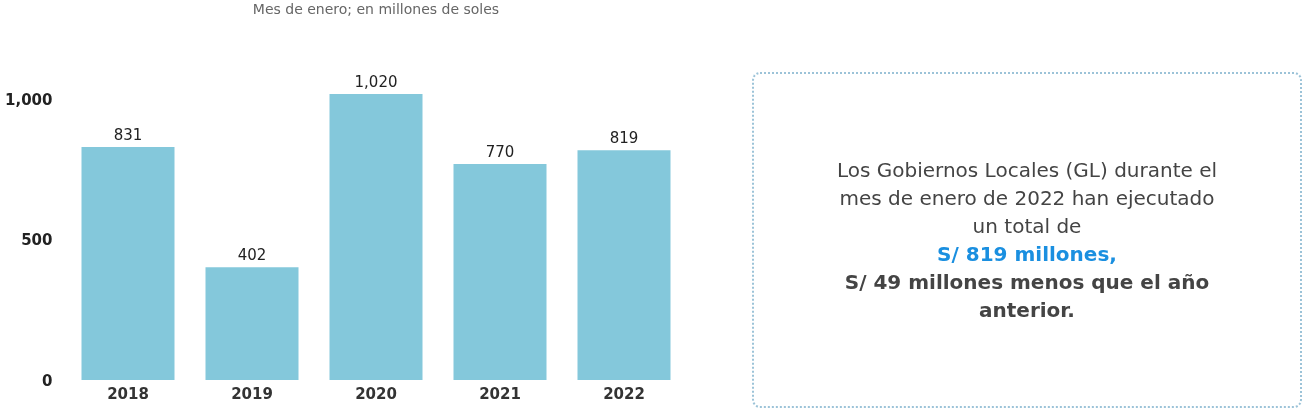 This screenshot has height=419, width=1310. I want to click on data-label: 1,020, so click(376, 82).